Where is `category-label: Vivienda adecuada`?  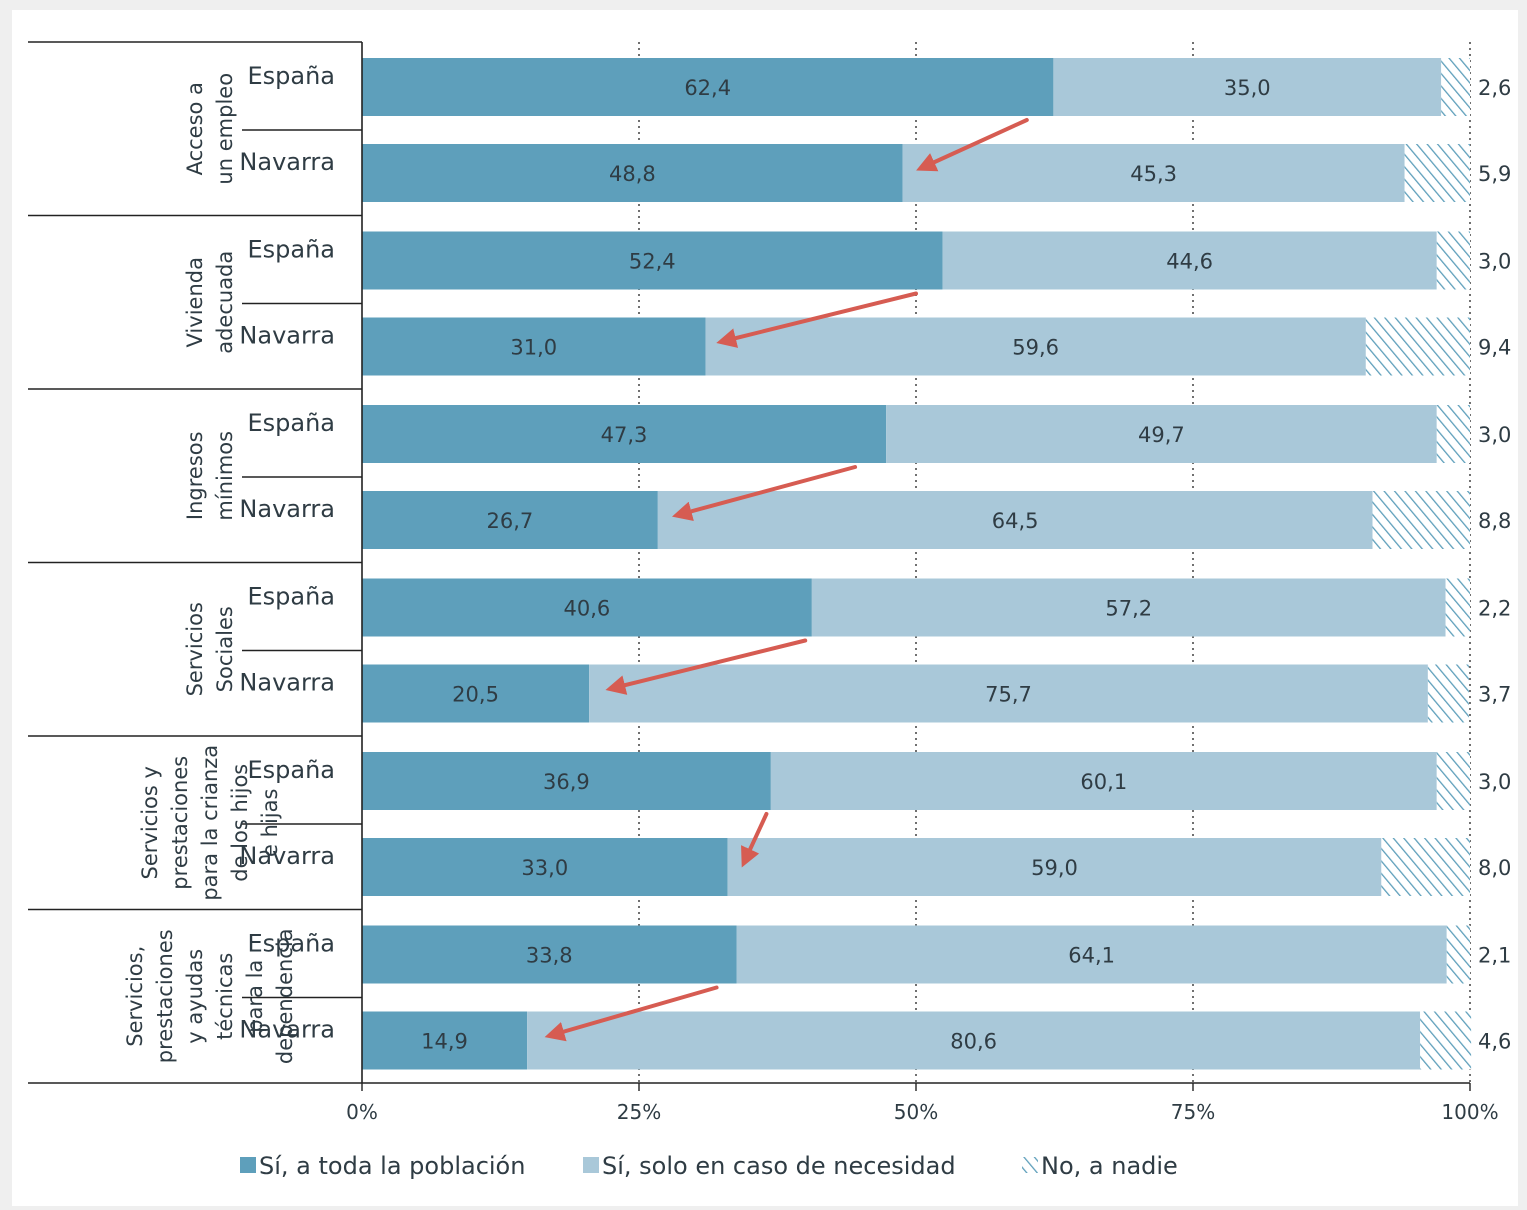
category-label: Vivienda adecuada is located at coordinates (210, 302).